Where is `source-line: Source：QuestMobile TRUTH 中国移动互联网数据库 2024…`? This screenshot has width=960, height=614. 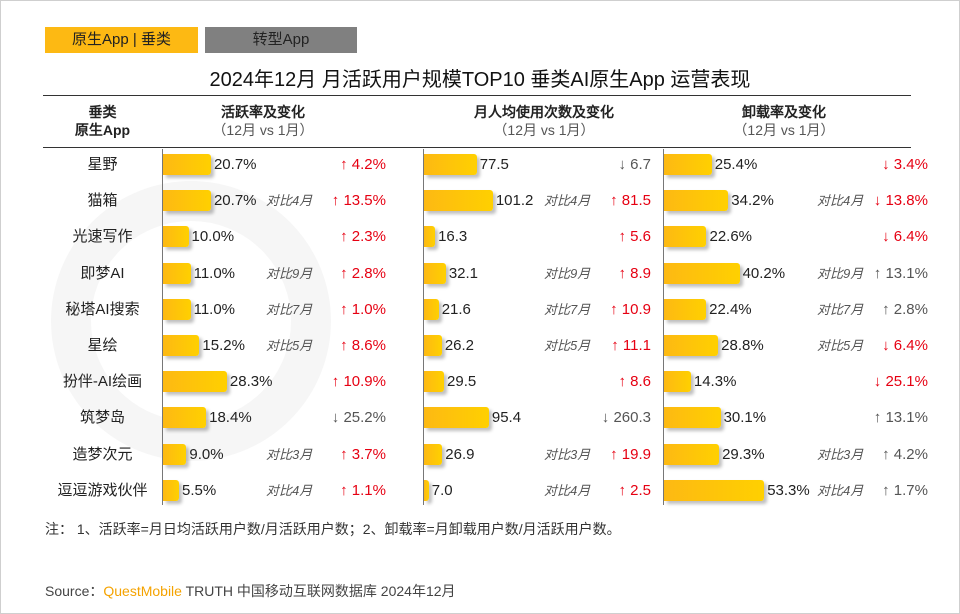 source-line: Source：QuestMobile TRUTH 中国移动互联网数据库 2024… is located at coordinates (250, 591).